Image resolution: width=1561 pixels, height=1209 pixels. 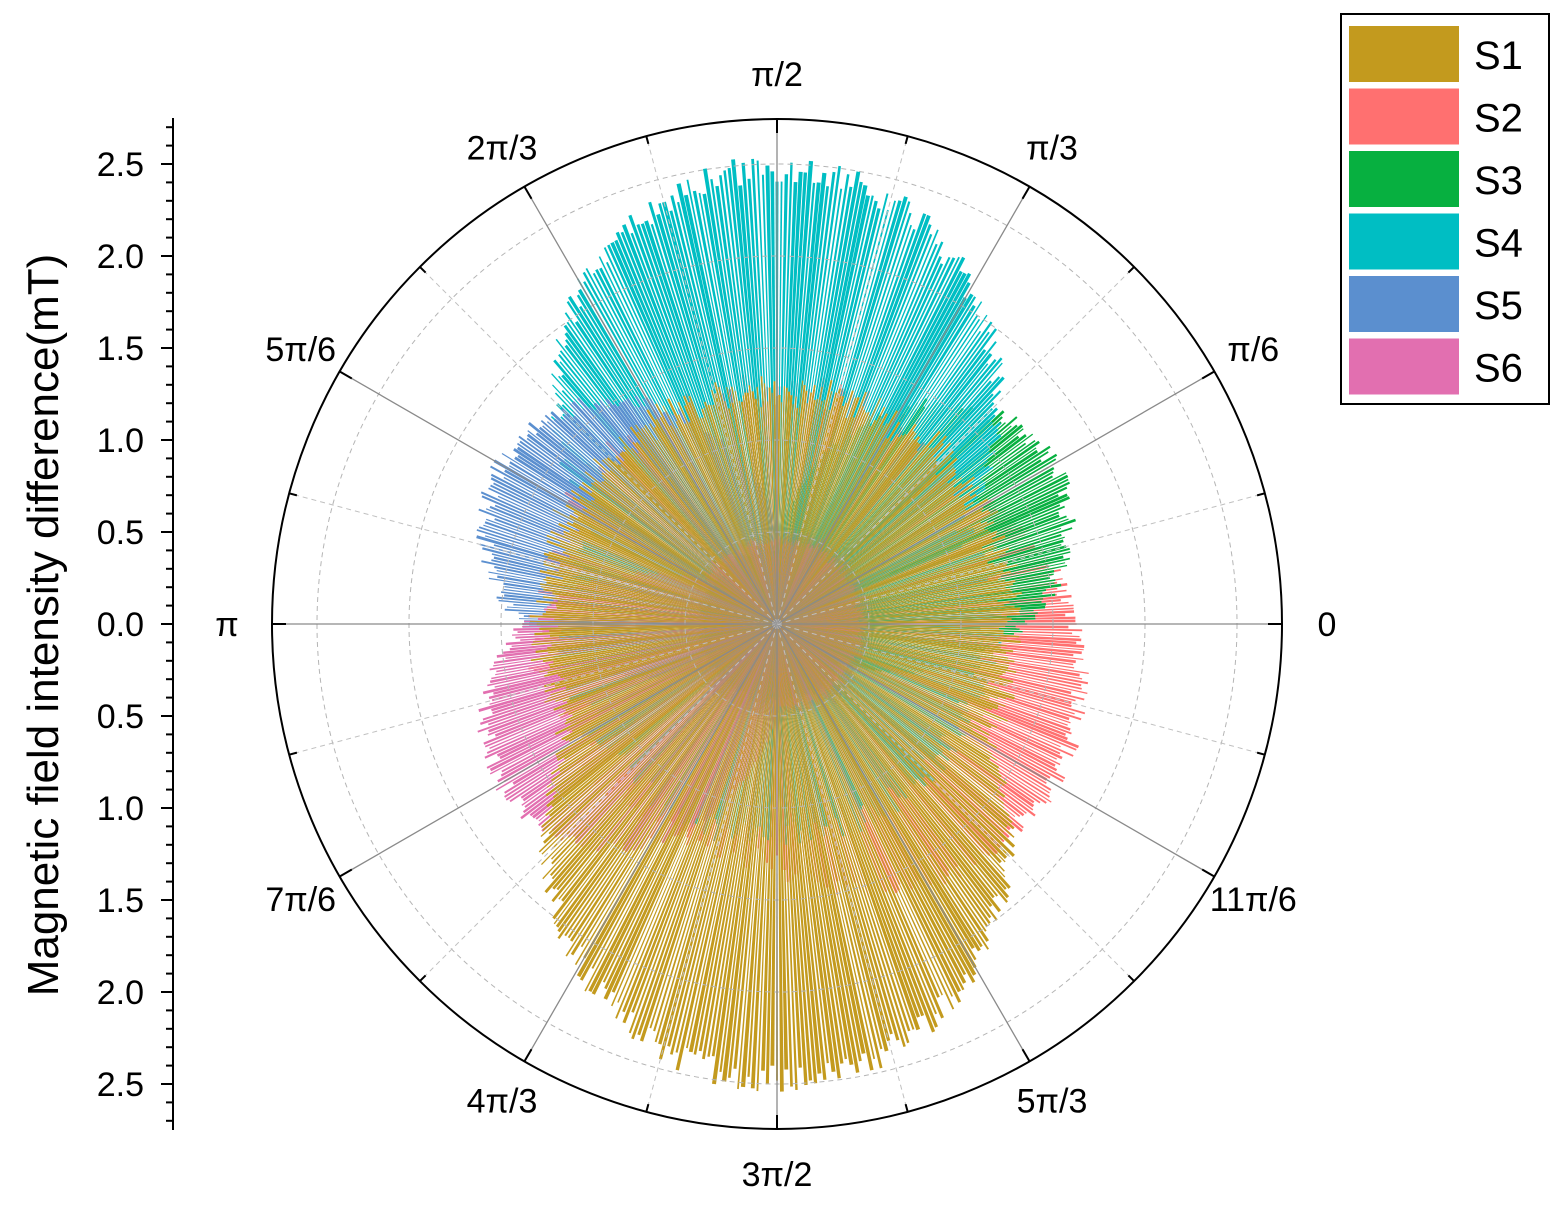 What do you see at coordinates (1498, 244) in the screenshot?
I see `legend-label: S4` at bounding box center [1498, 244].